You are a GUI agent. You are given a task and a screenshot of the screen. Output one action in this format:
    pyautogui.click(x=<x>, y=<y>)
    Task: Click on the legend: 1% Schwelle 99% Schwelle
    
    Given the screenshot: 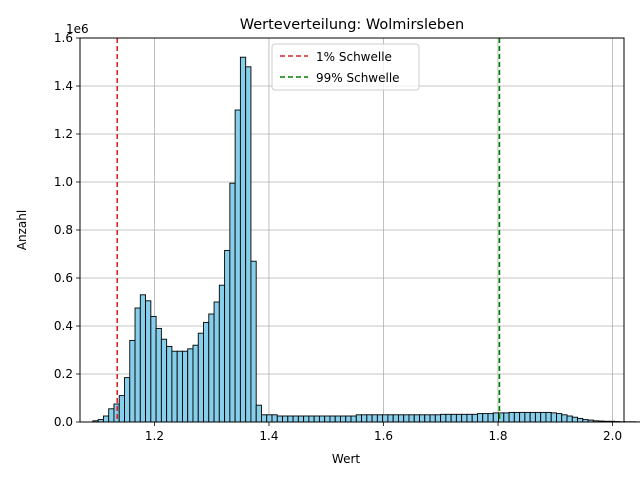 What is the action you would take?
    pyautogui.click(x=345, y=67)
    